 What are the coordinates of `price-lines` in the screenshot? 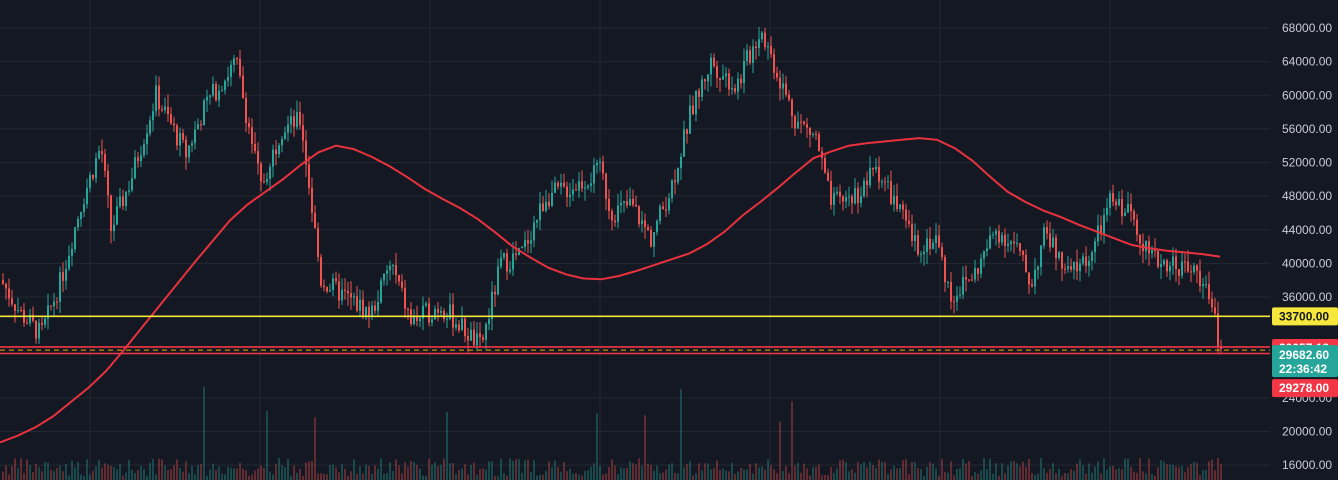 It's located at (635, 335).